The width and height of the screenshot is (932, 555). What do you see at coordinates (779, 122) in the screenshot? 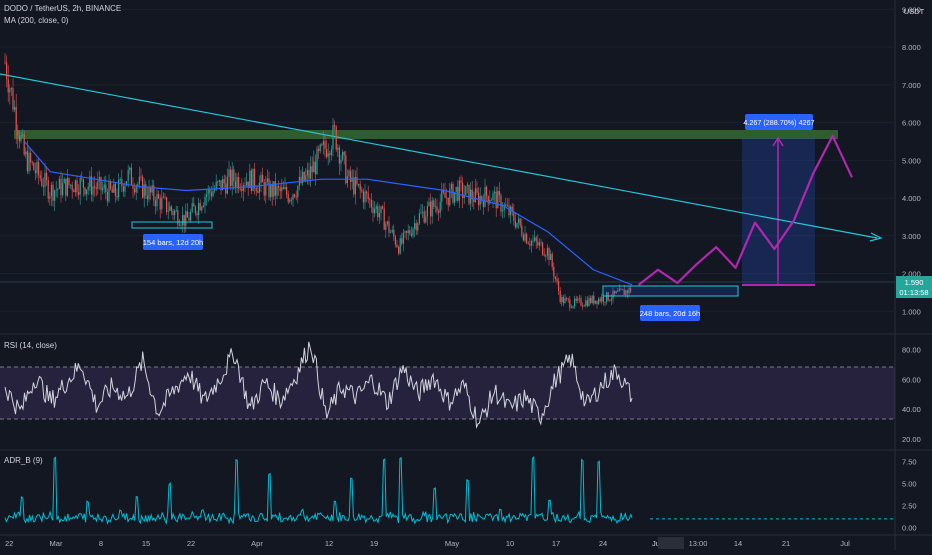
I see `target-label-bg` at bounding box center [779, 122].